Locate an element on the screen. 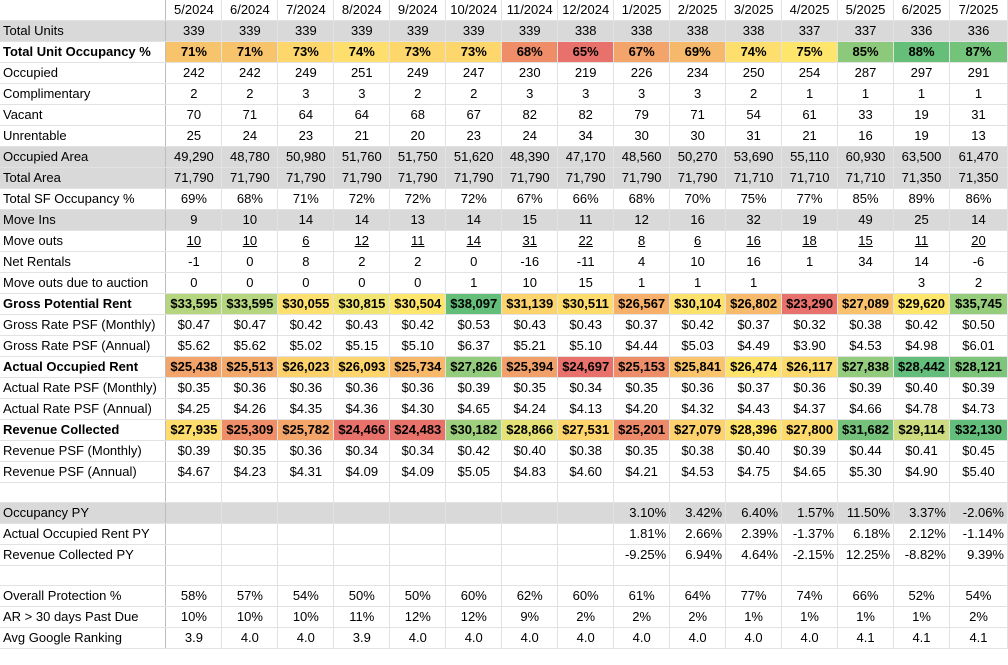  data-cell: $0.42 is located at coordinates (418, 325).